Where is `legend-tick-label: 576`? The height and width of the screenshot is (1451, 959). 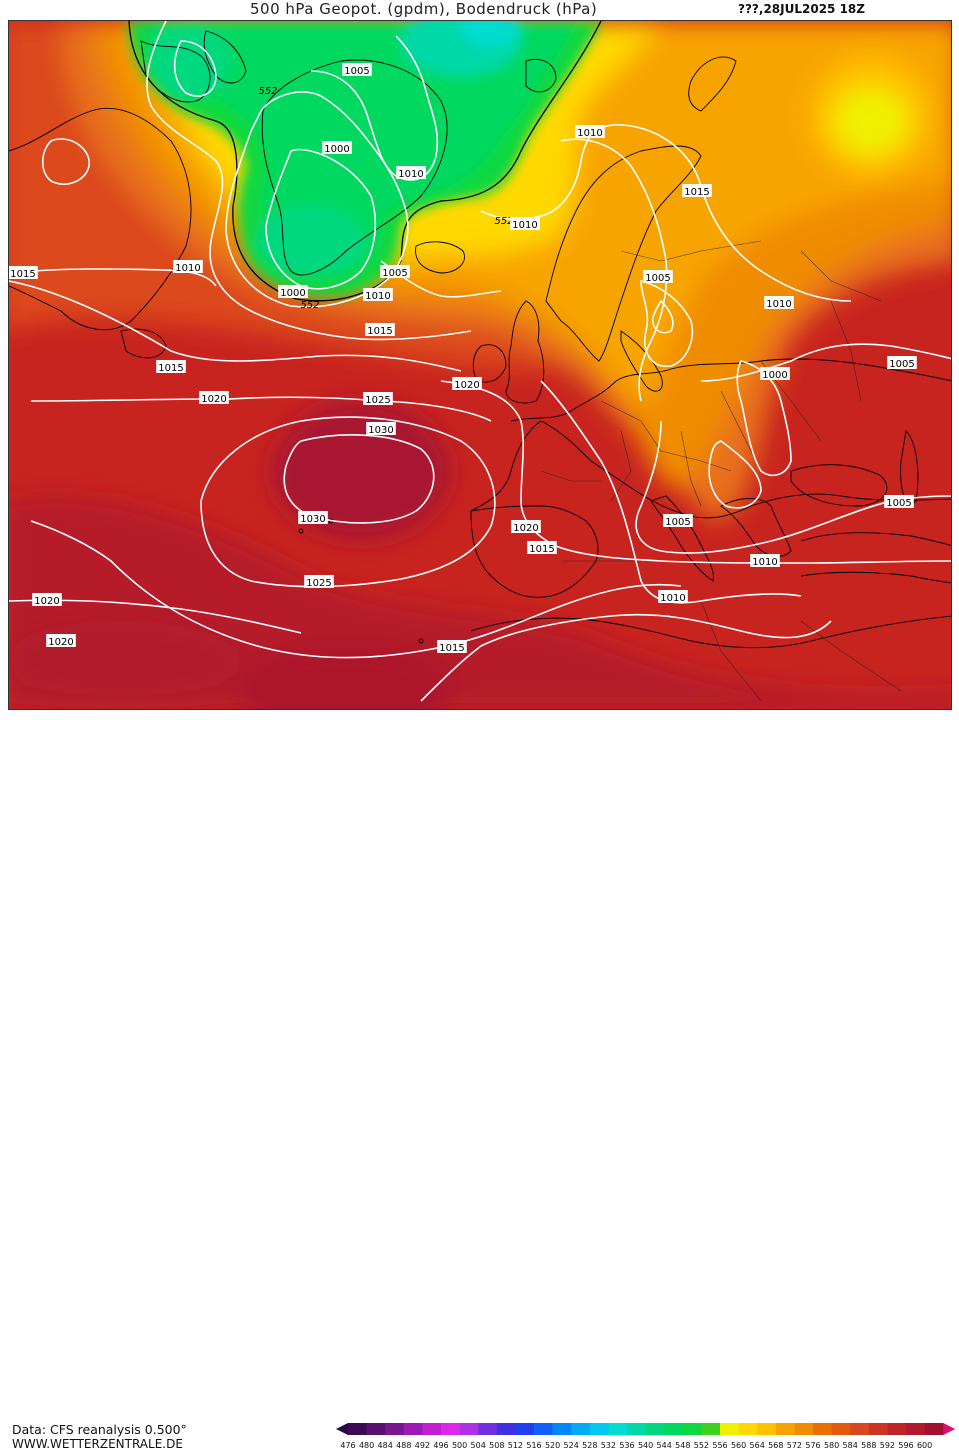
legend-tick-label: 576 is located at coordinates (812, 1445).